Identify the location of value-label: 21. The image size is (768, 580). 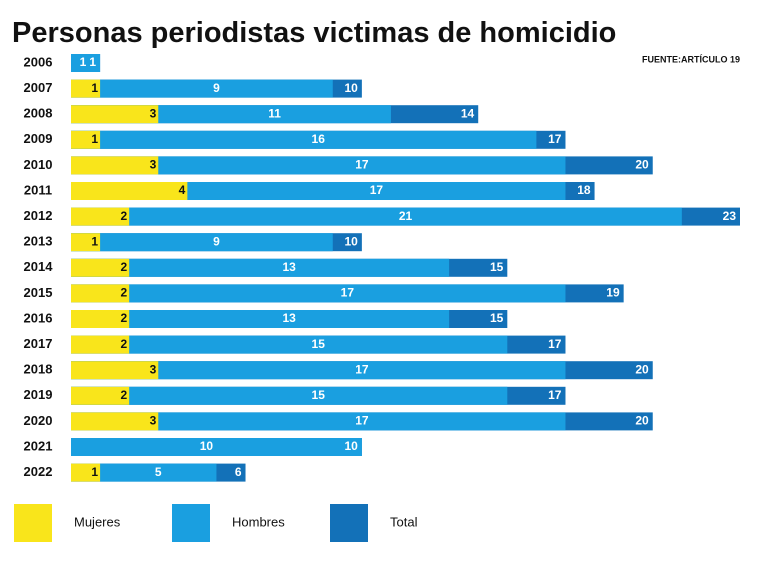
(406, 216).